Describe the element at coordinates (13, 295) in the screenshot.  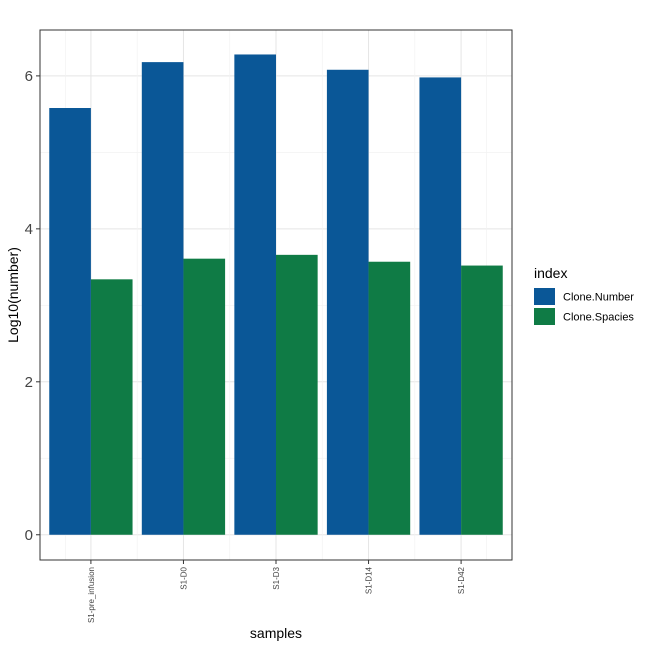
I see `y-axis-title: Log10(number)` at that location.